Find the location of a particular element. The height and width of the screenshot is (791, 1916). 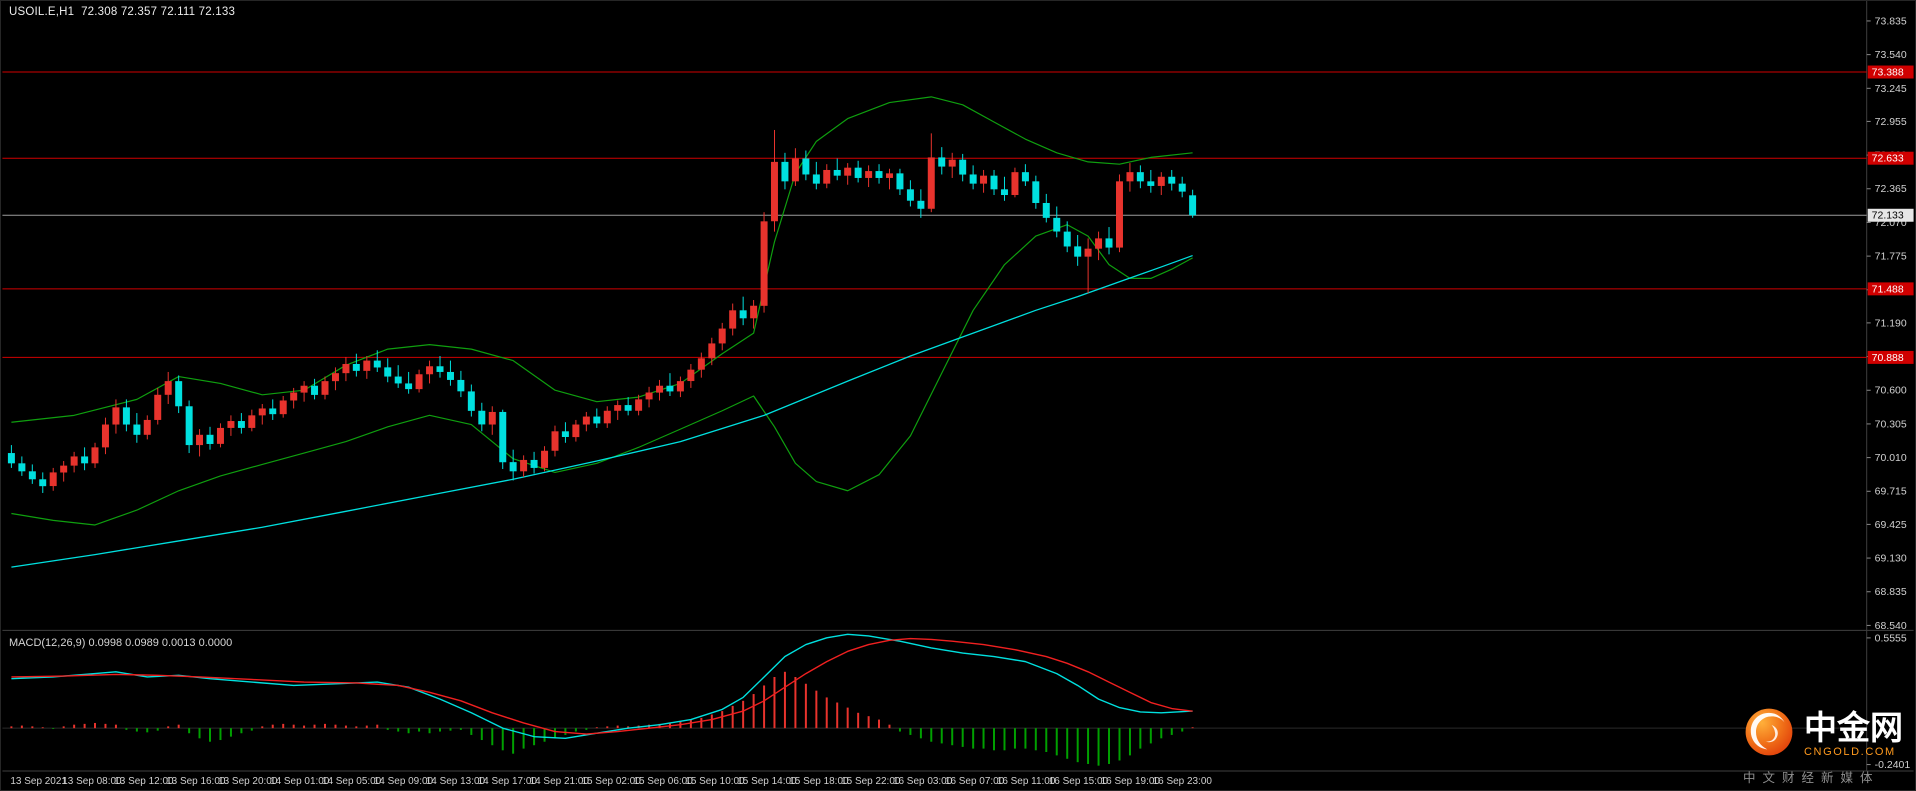

price-level-tag-label: 72.633 is located at coordinates (1888, 159).